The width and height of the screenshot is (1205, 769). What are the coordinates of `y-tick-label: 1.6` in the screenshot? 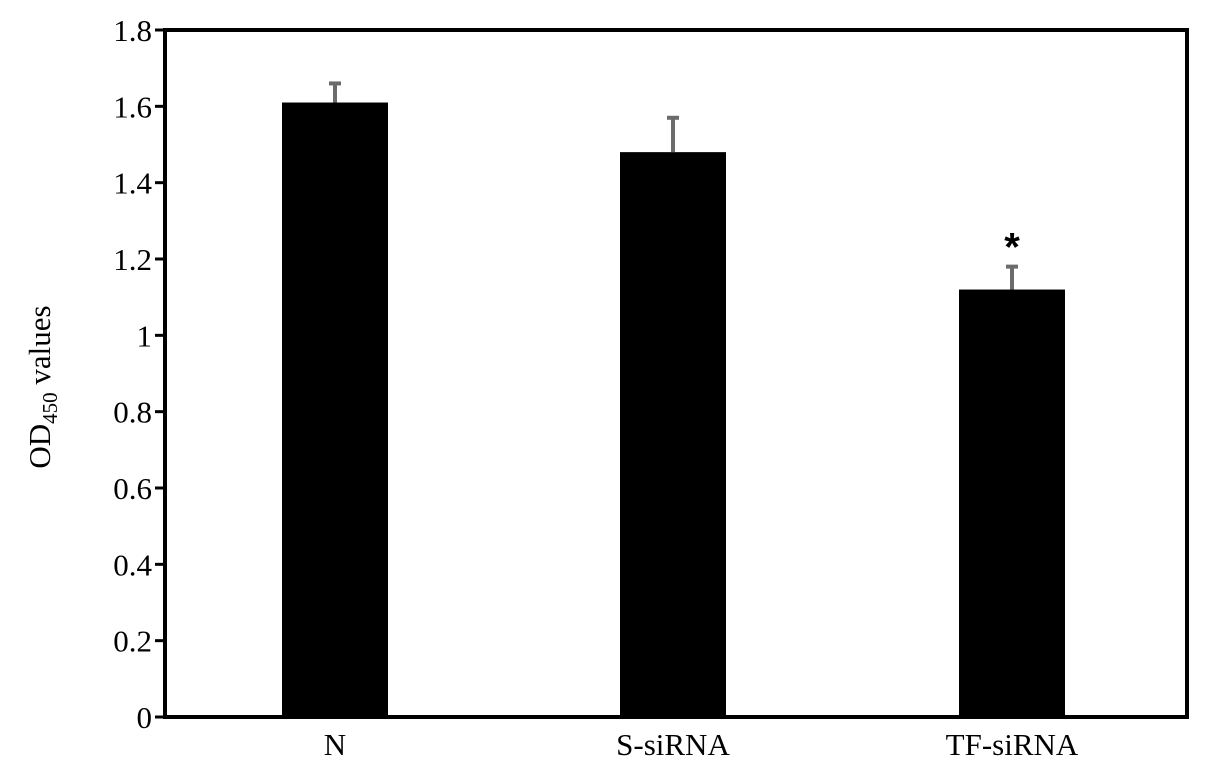 It's located at (132, 106).